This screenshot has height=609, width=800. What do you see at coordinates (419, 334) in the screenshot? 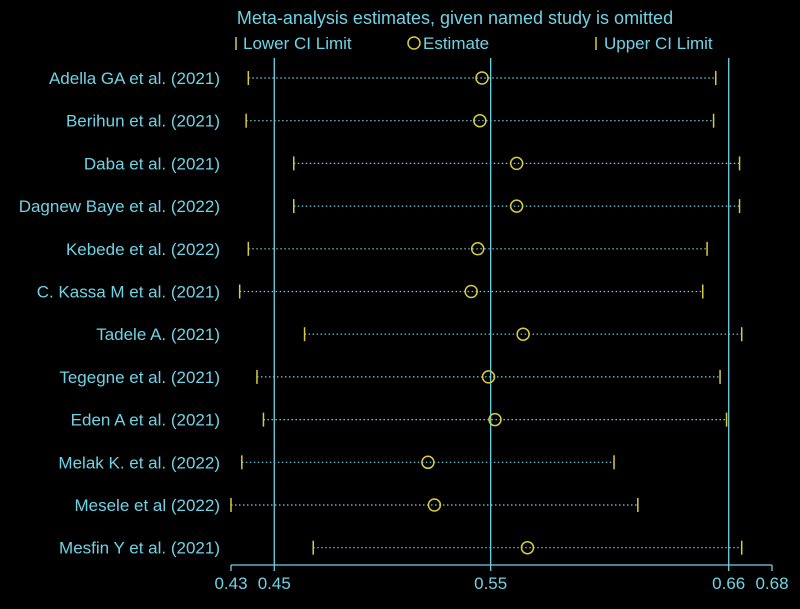
I see `study-row: Tadele A. (2021)` at bounding box center [419, 334].